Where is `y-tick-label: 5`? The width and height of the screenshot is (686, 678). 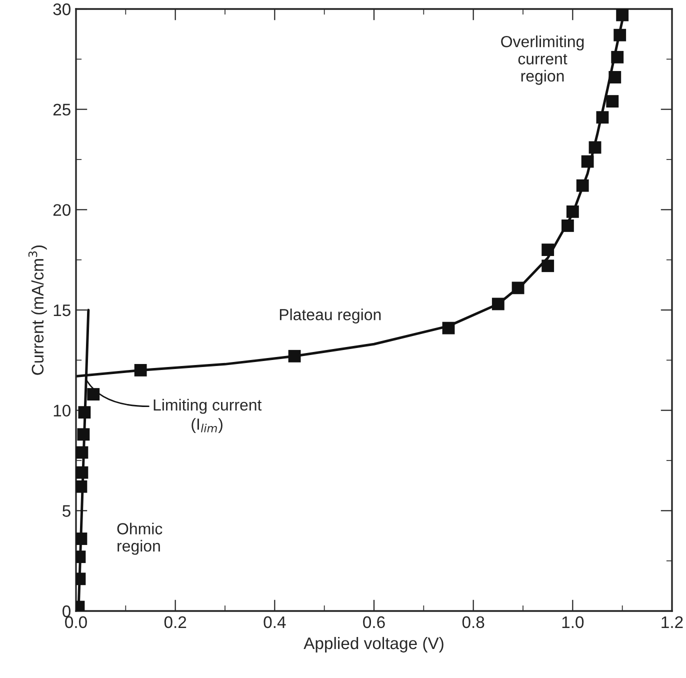 y-tick-label: 5 is located at coordinates (66, 511).